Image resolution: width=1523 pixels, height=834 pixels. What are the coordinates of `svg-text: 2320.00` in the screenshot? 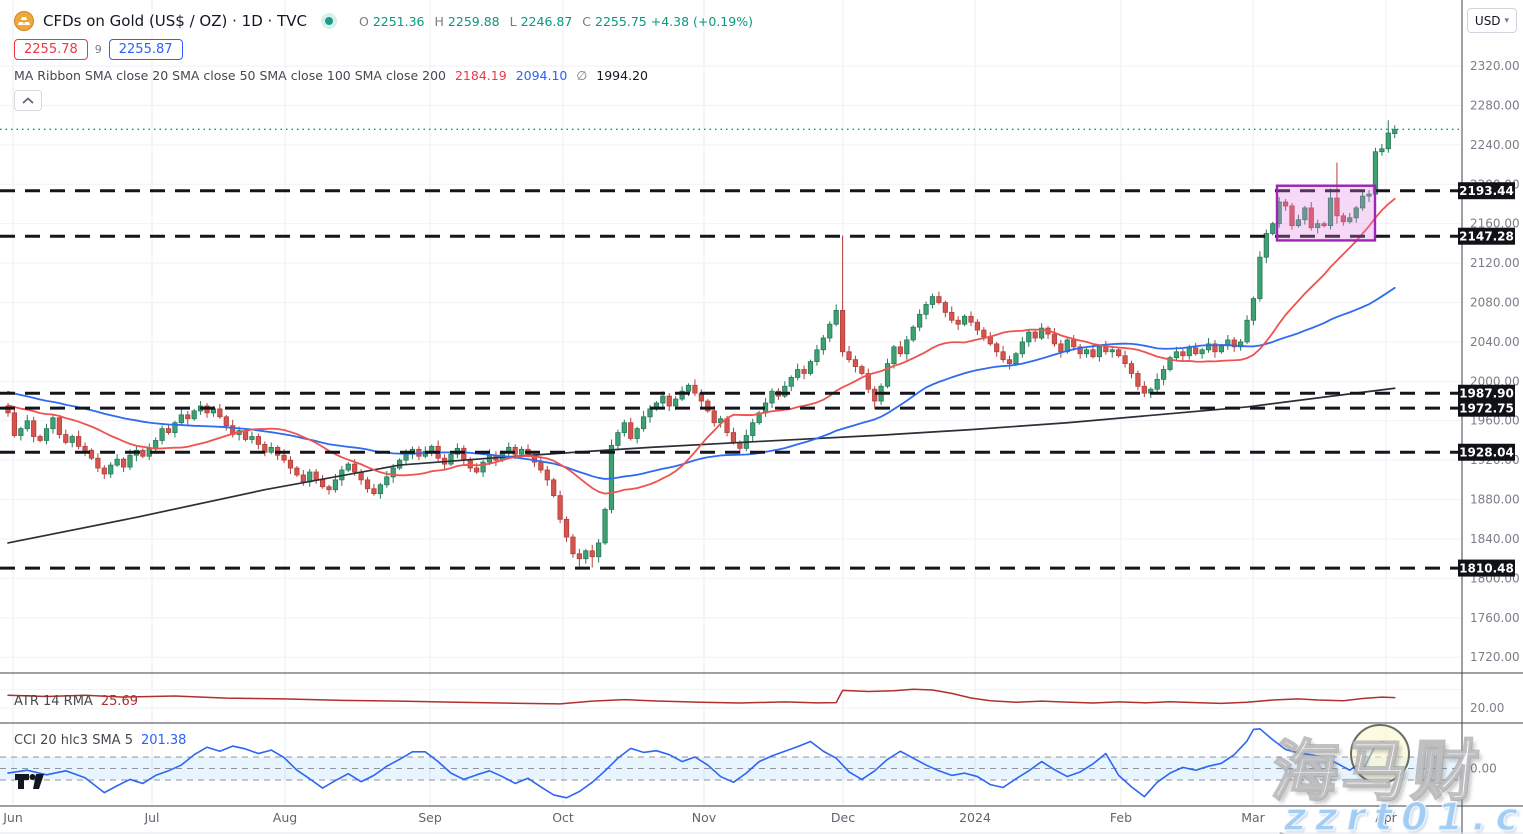 It's located at (1495, 66).